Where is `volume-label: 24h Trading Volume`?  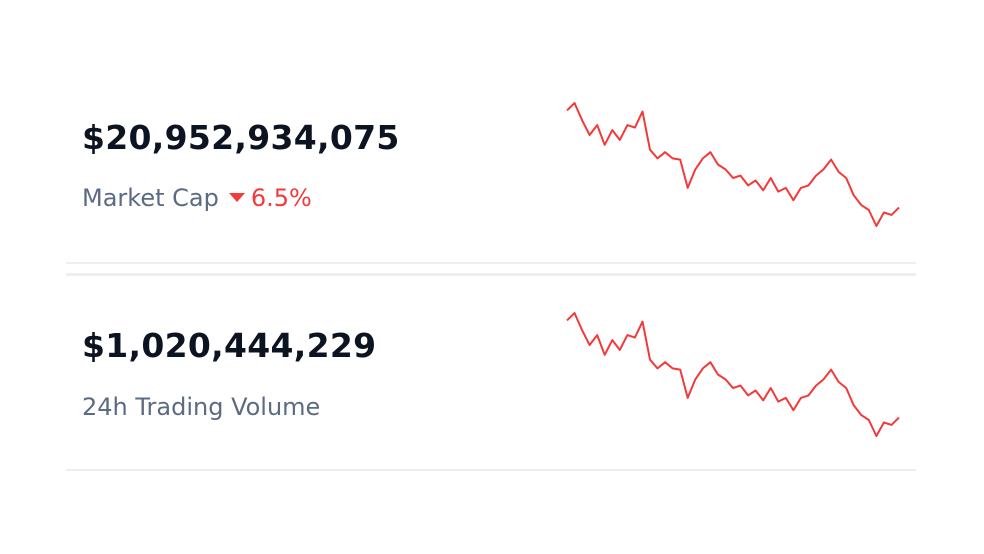
volume-label: 24h Trading Volume is located at coordinates (201, 407).